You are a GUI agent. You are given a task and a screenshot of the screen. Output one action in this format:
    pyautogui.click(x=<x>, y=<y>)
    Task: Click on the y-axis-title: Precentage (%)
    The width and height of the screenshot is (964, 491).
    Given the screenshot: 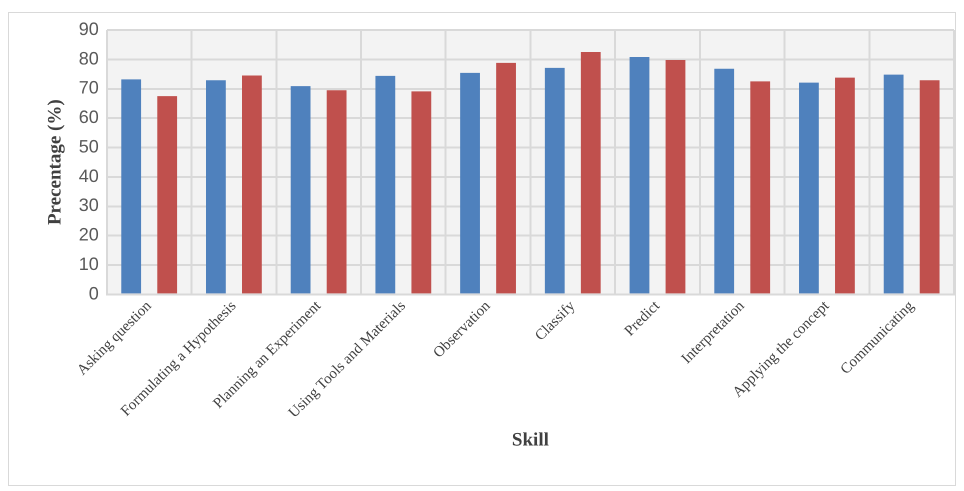 What is the action you would take?
    pyautogui.click(x=55, y=162)
    